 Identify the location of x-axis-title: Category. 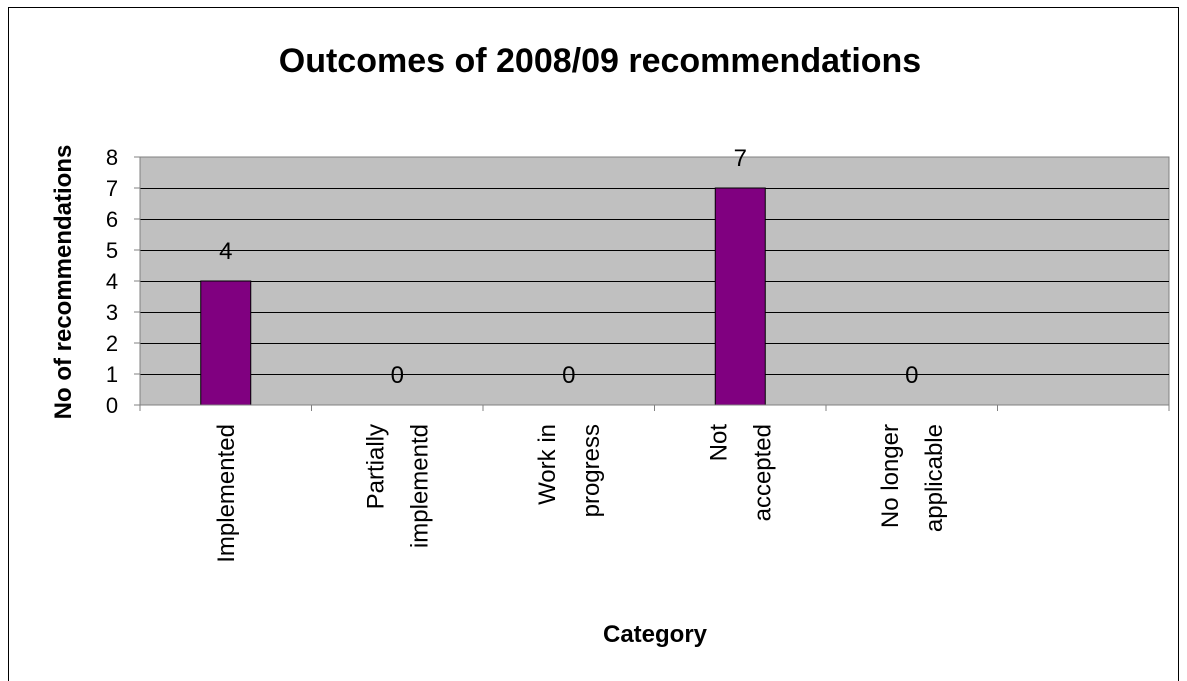
(655, 634).